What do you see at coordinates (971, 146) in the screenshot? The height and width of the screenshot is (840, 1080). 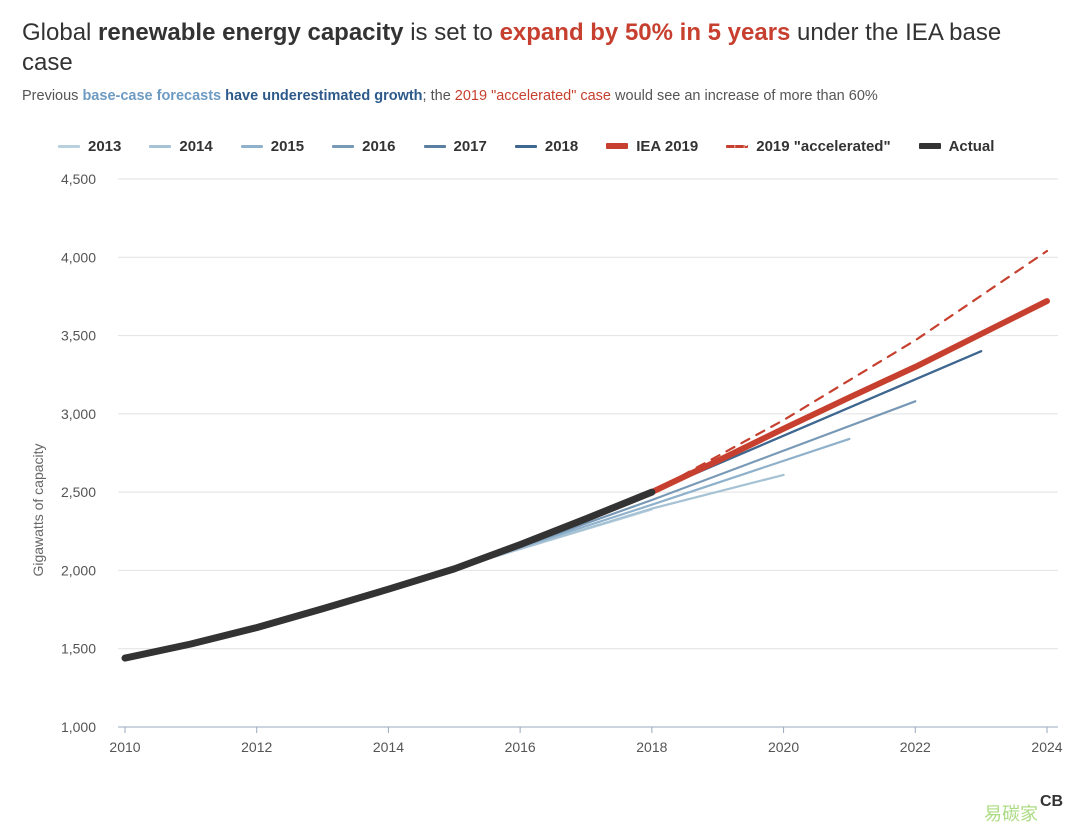 I see `legend-label: Actual` at bounding box center [971, 146].